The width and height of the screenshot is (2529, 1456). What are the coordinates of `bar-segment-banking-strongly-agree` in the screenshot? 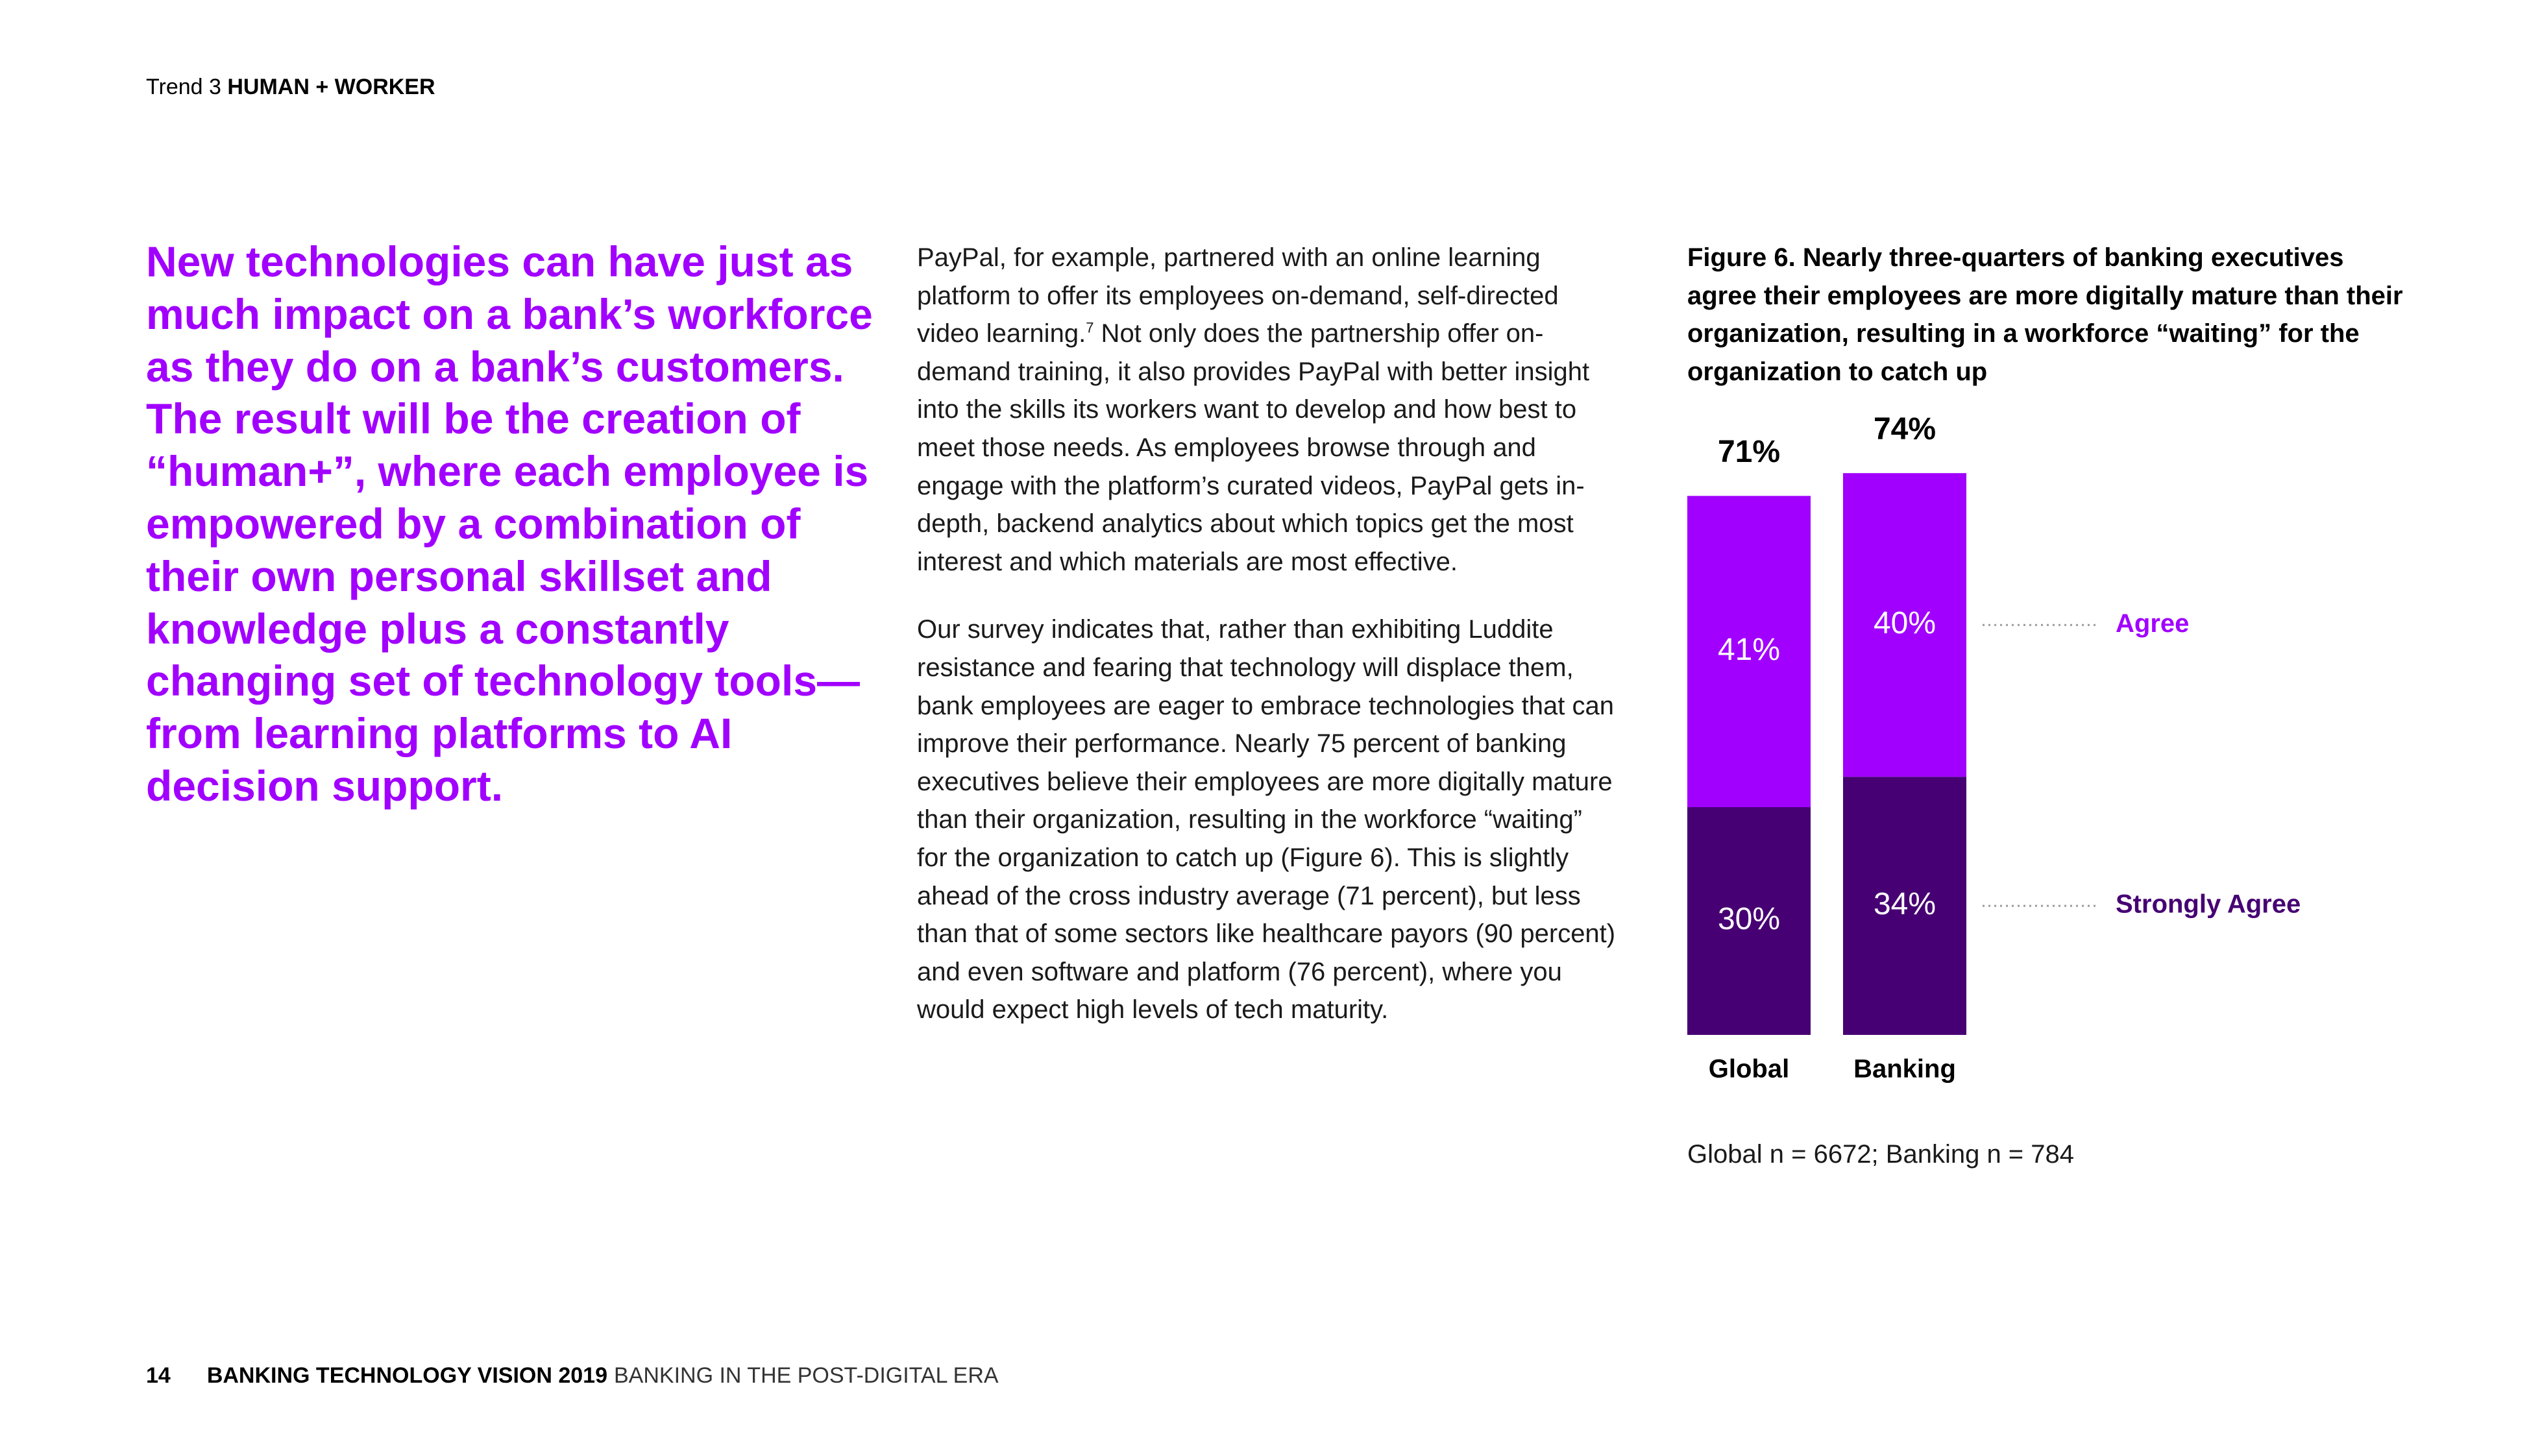 It's located at (1904, 906).